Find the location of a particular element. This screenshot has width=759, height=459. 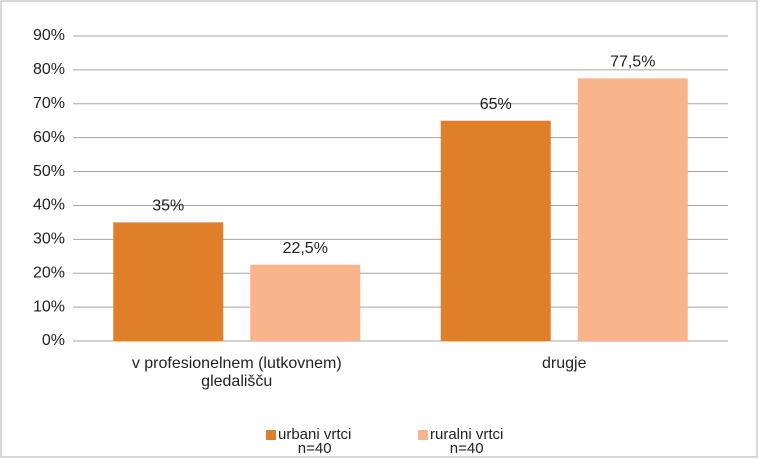

y-tick-label: 60% is located at coordinates (49, 137).